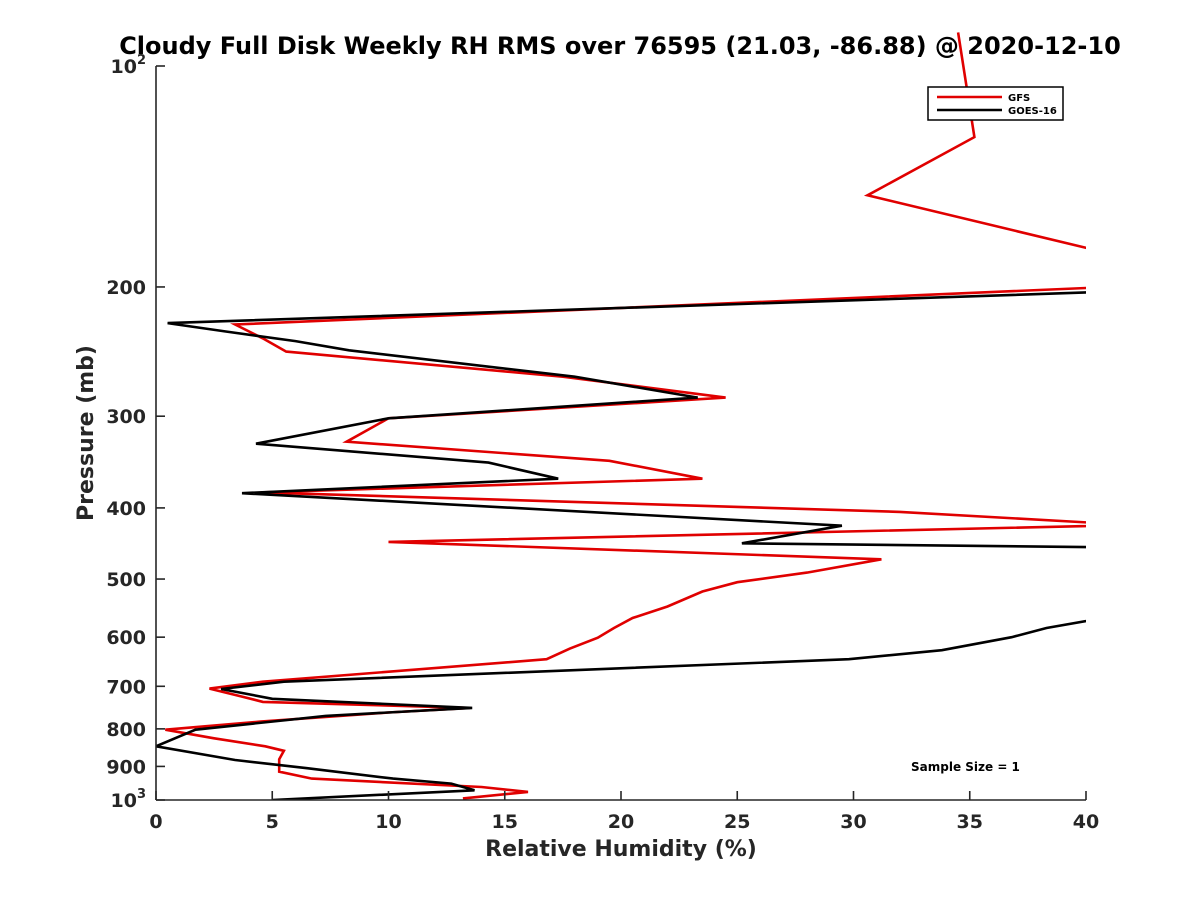  Describe the element at coordinates (86, 433) in the screenshot. I see `y-axis-label: Pressure (mb)` at that location.